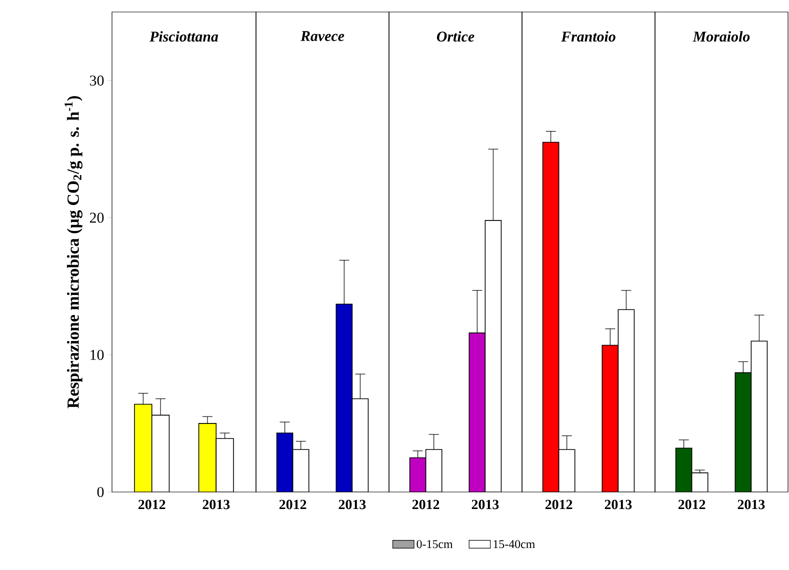  I want to click on y-axis-title: Respirazione microbica (µg CO$_{2}$/g p. s. h$^{-1}$), so click(73, 252).